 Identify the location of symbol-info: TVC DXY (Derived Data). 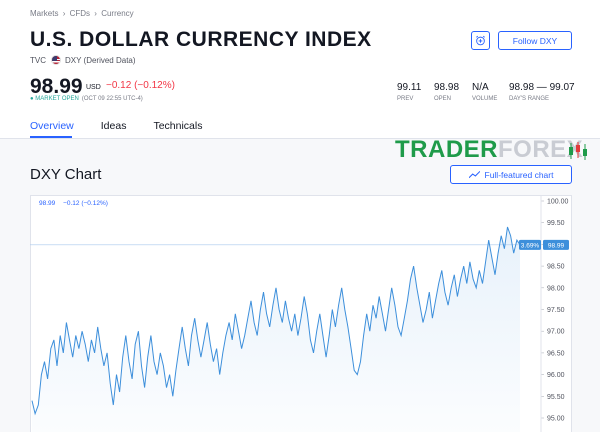
(83, 60).